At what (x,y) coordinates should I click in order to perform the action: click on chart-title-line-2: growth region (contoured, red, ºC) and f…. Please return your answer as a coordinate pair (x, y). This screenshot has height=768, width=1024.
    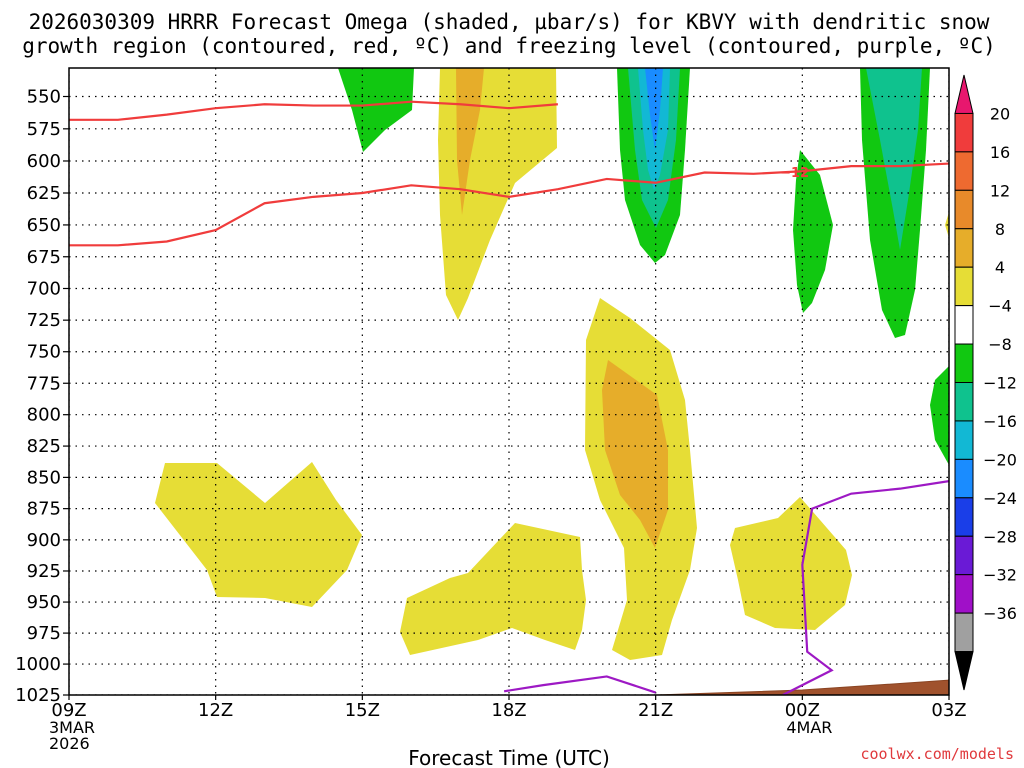
    Looking at the image, I should click on (509, 46).